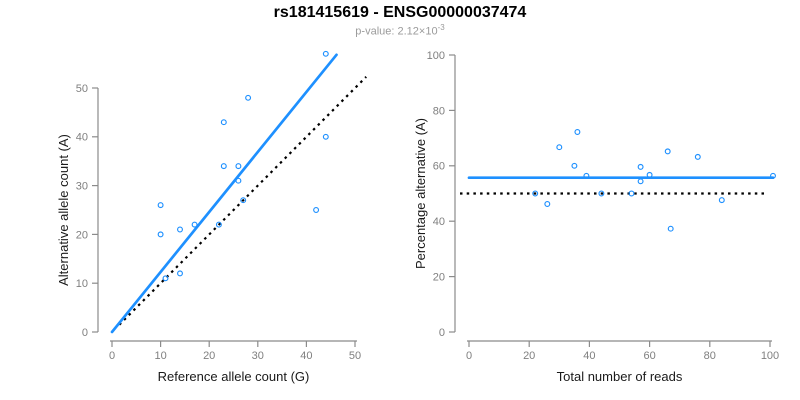 Image resolution: width=800 pixels, height=400 pixels. I want to click on y-tick-label: 30, so click(82, 186).